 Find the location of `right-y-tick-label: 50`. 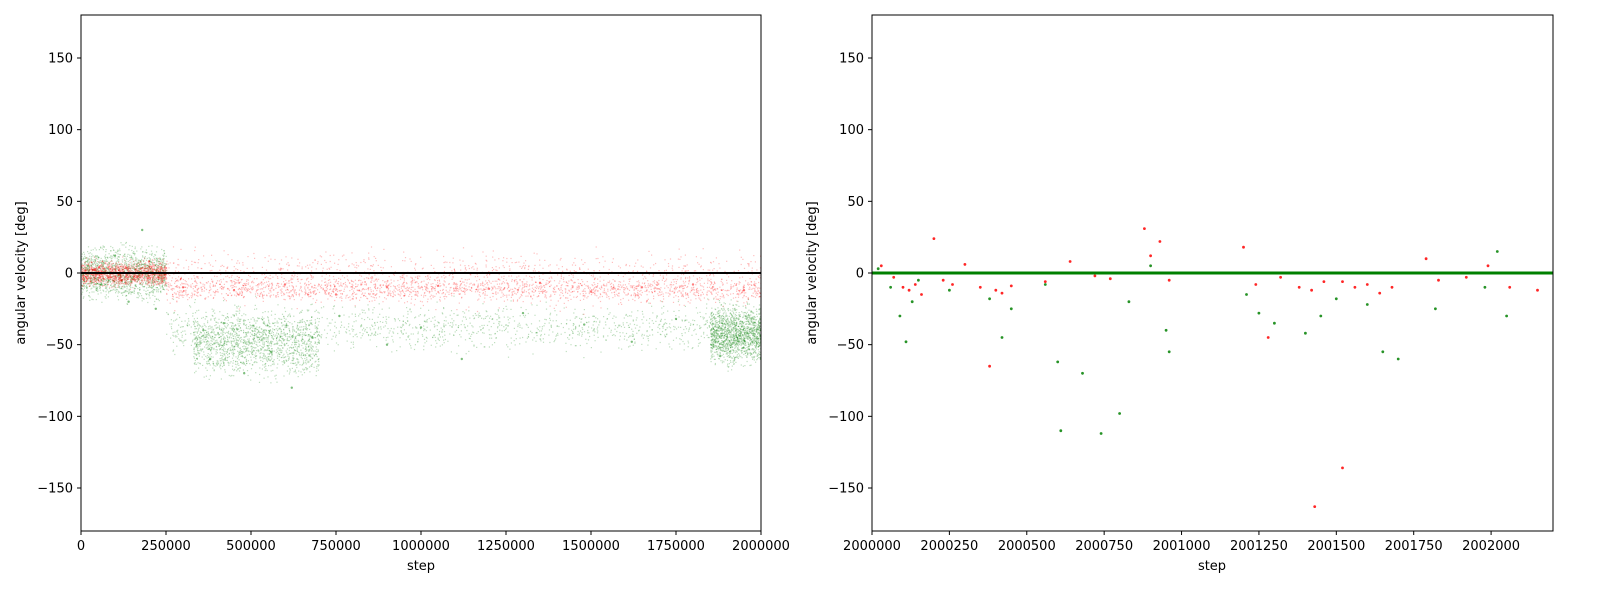

right-y-tick-label: 50 is located at coordinates (855, 202).